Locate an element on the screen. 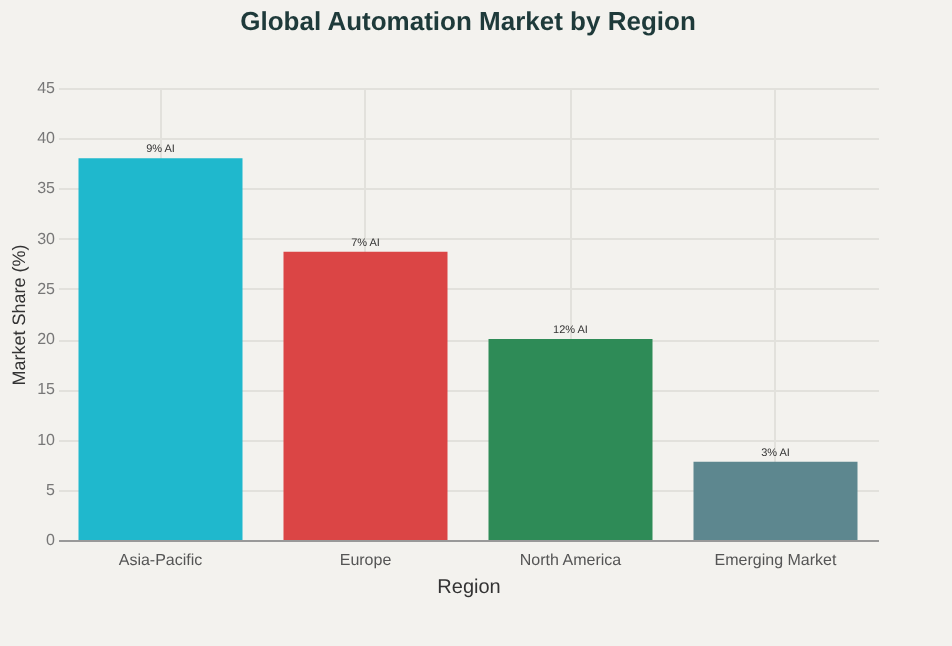 The image size is (952, 646). y-tick-label: 40 is located at coordinates (47, 138).